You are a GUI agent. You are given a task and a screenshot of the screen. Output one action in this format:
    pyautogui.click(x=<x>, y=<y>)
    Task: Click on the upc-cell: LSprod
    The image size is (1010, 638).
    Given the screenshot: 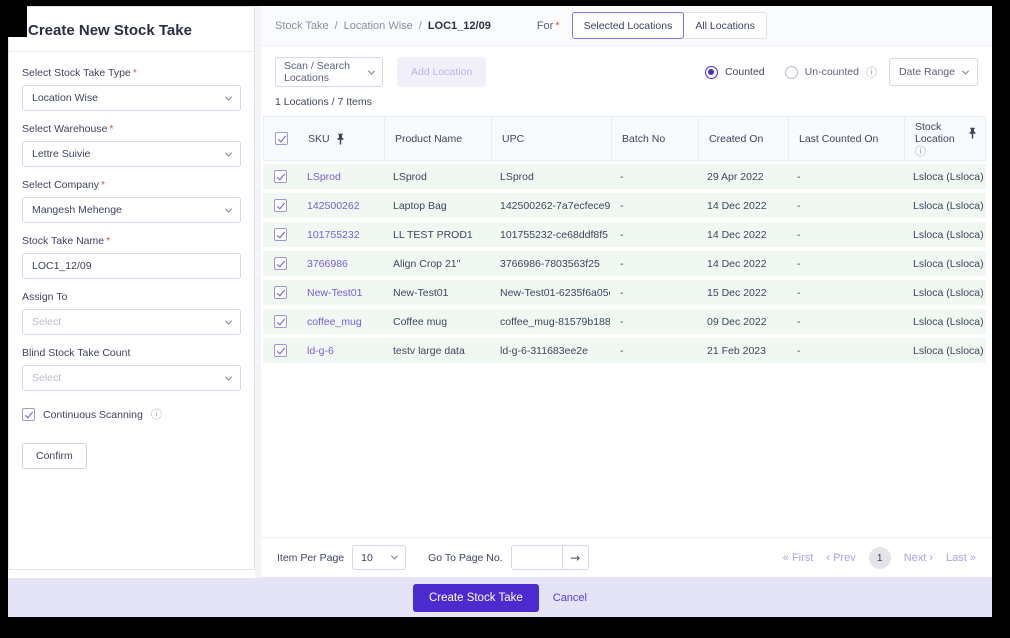 What is the action you would take?
    pyautogui.click(x=517, y=176)
    